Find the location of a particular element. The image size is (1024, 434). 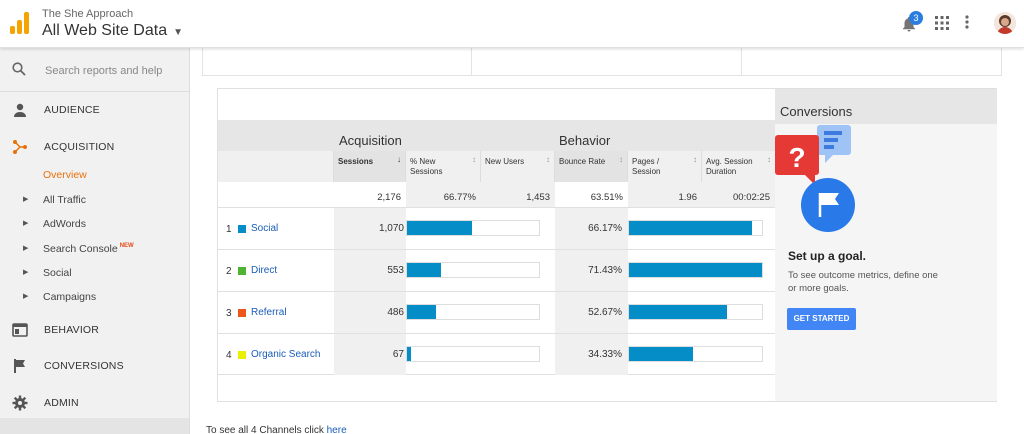

search-icon is located at coordinates (19, 69).